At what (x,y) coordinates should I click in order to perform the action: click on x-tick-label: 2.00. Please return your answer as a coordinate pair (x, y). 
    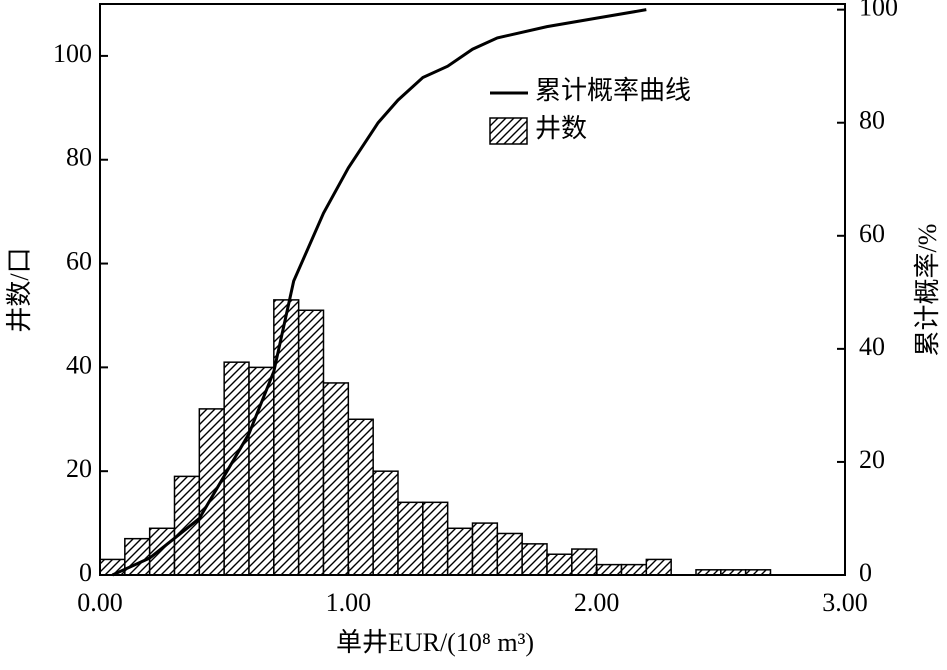
    Looking at the image, I should click on (597, 602).